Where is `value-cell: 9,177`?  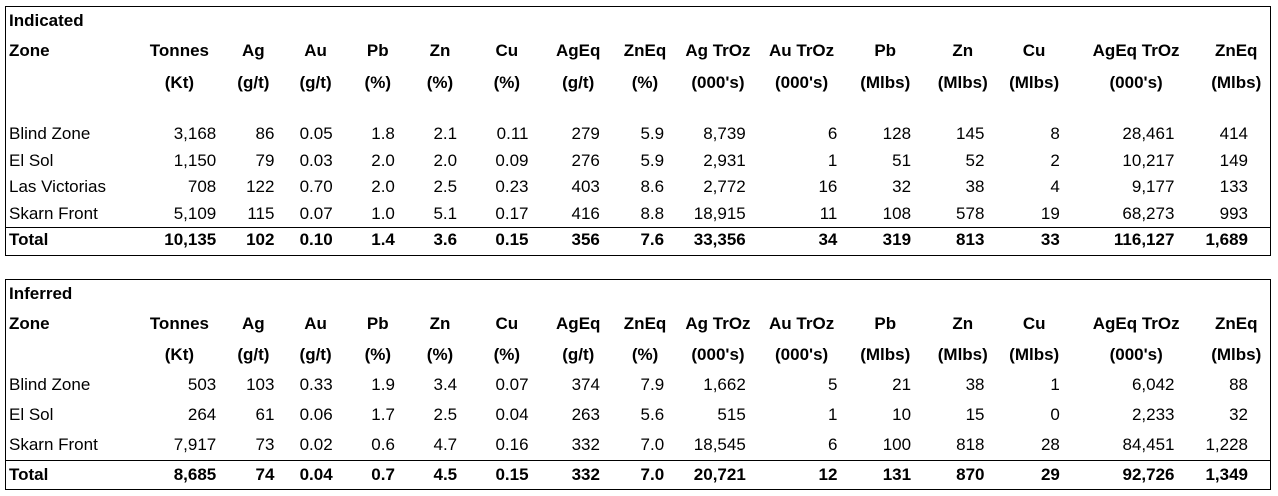
value-cell: 9,177 is located at coordinates (1153, 187).